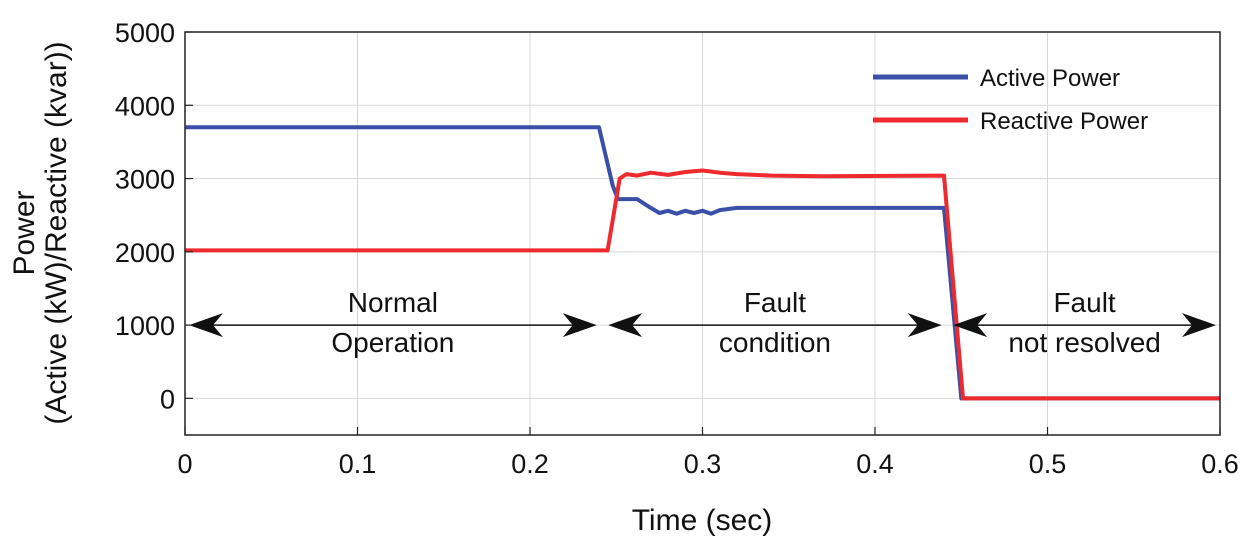 This screenshot has width=1250, height=547. Describe the element at coordinates (145, 180) in the screenshot. I see `y-tick-label: 3000` at that location.